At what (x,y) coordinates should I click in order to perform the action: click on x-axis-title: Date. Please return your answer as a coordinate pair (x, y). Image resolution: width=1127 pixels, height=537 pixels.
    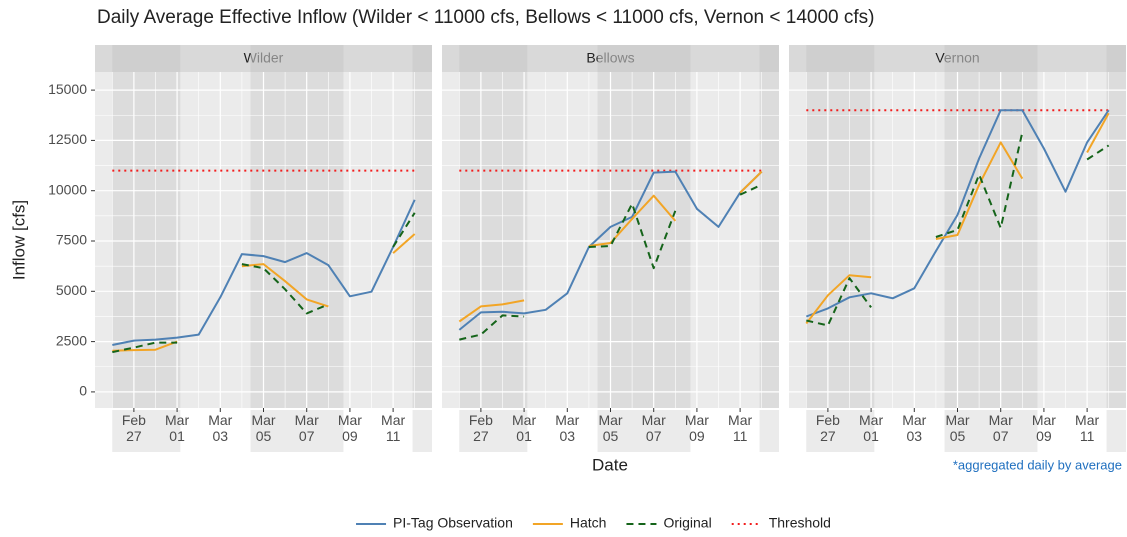
    Looking at the image, I should click on (610, 464).